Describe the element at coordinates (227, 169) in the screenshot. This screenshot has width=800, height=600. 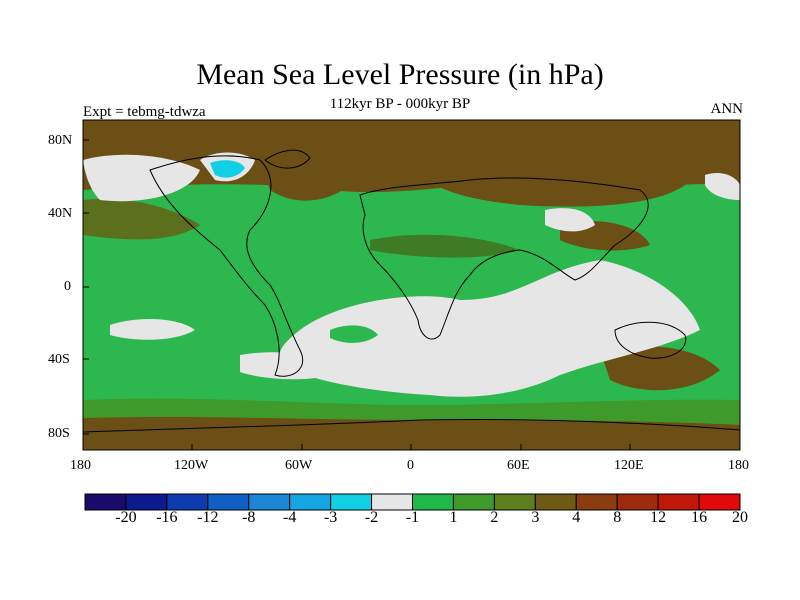
I see `negative-anomaly` at that location.